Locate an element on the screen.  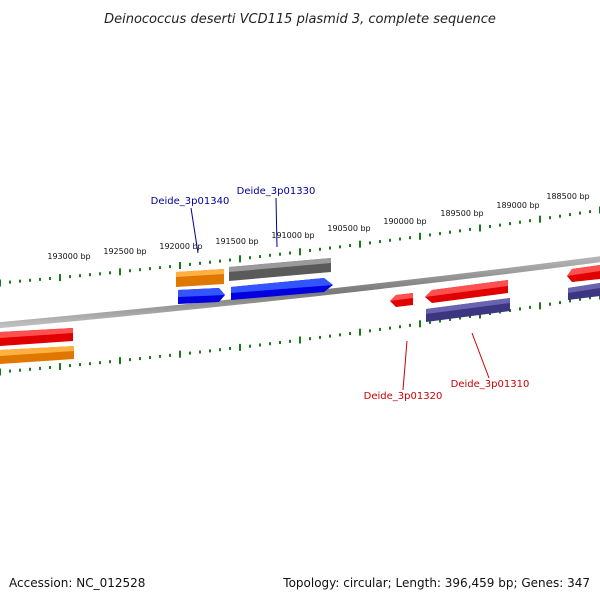
tick-label: 192000 bp is located at coordinates (180, 246).